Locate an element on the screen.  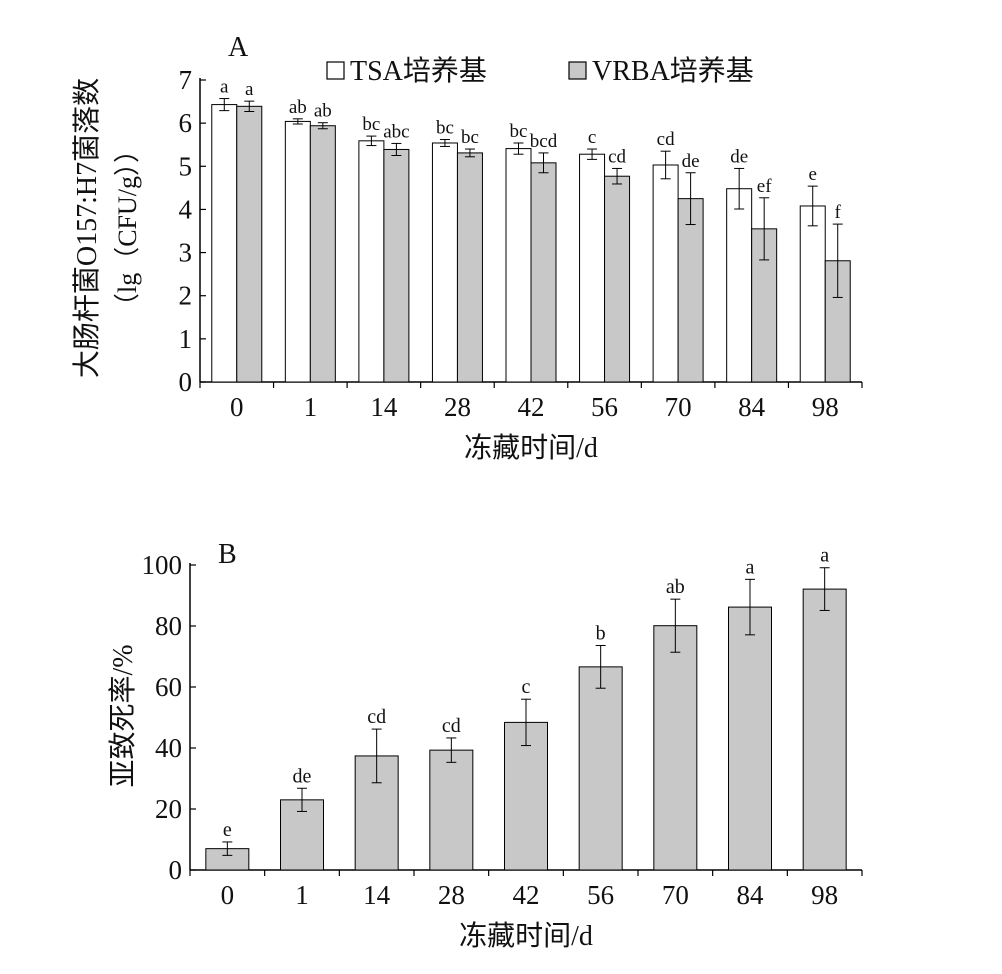
y-axis-label: 亚致死率/% is located at coordinates (123, 715).